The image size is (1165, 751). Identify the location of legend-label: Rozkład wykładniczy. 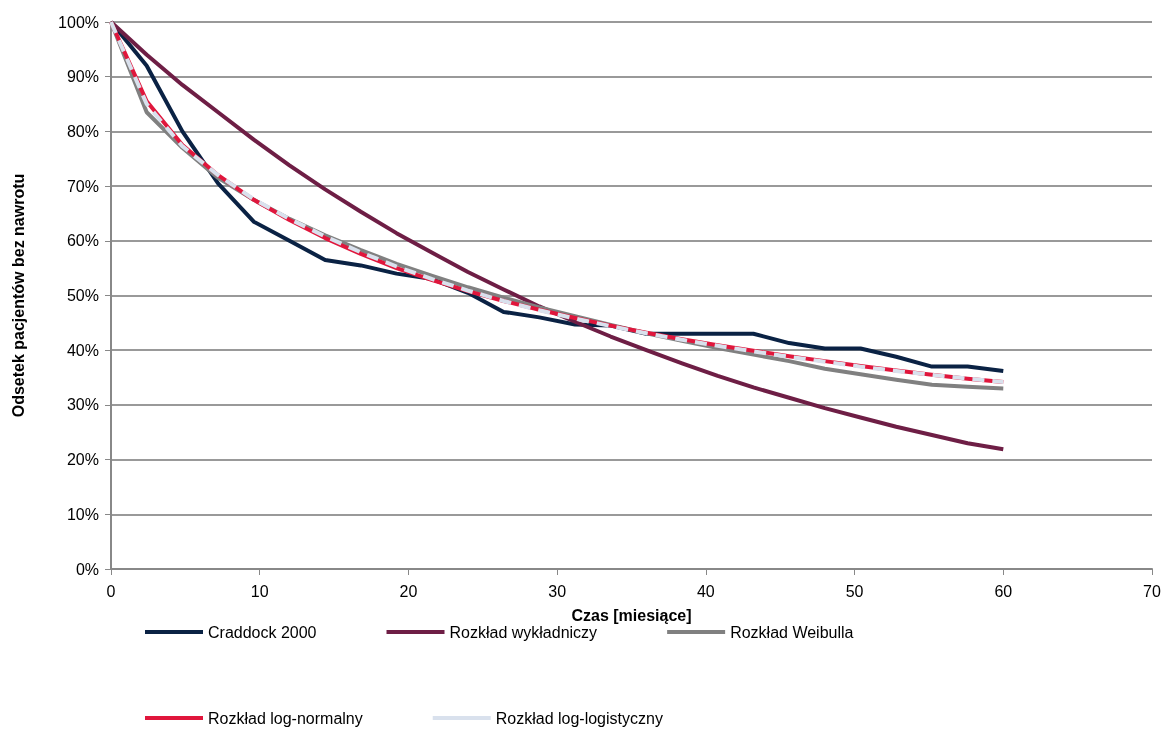
(523, 632).